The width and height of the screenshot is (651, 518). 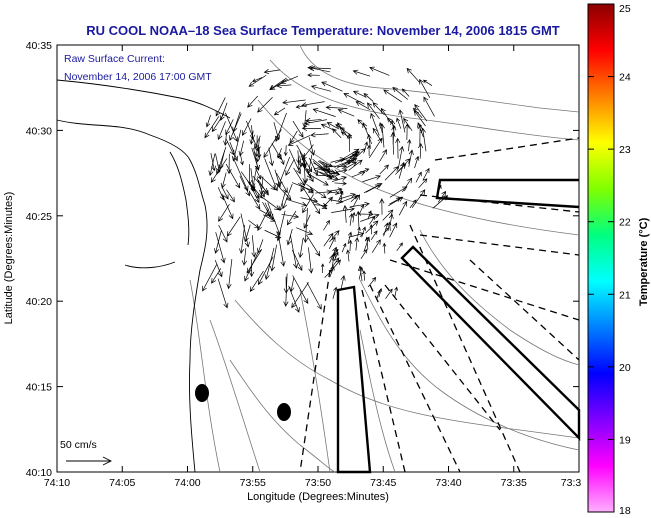 What do you see at coordinates (571, 483) in the screenshot?
I see `x-tick-label: 73:3` at bounding box center [571, 483].